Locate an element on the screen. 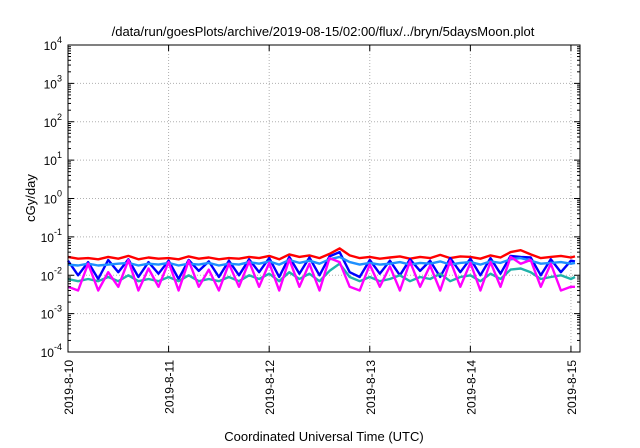 The image size is (640, 448). y-tick-label: 10⁰ is located at coordinates (53, 198).